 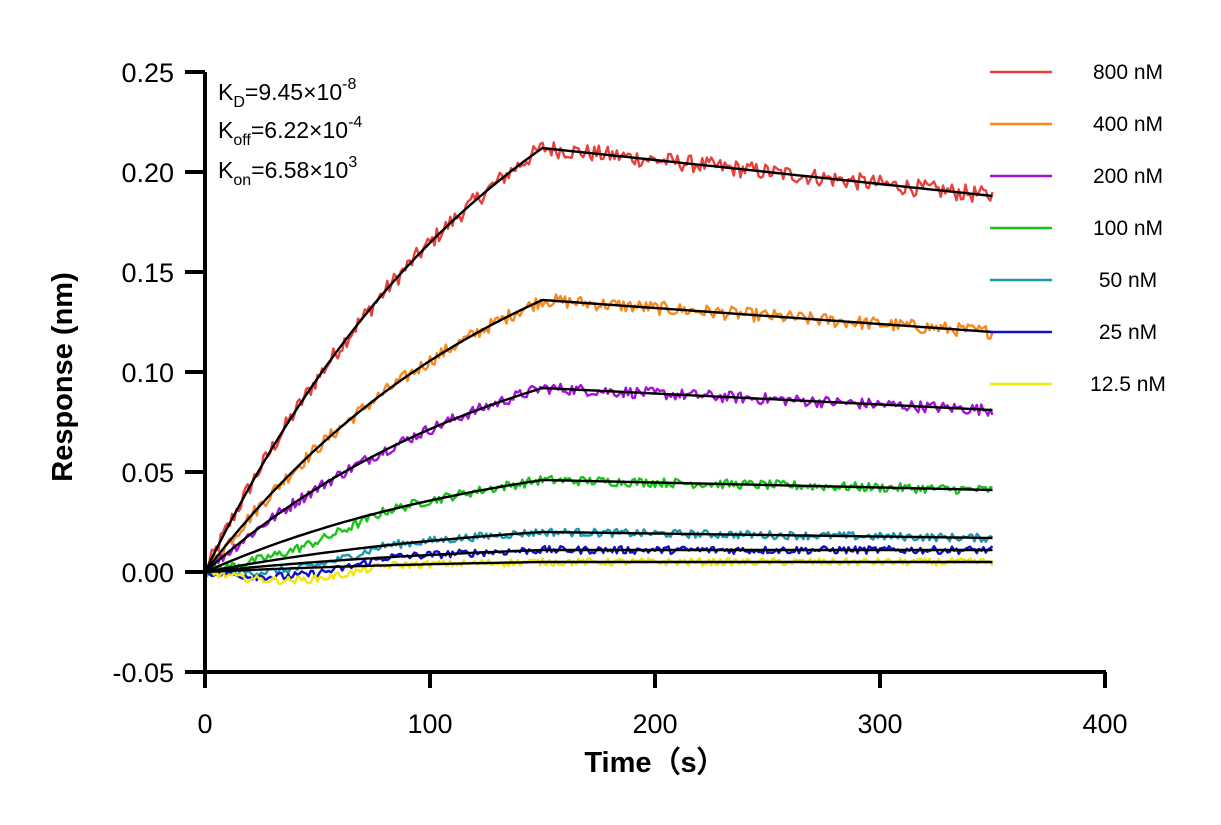 I want to click on legend-item: 12.5 nM, so click(x=1078, y=384).